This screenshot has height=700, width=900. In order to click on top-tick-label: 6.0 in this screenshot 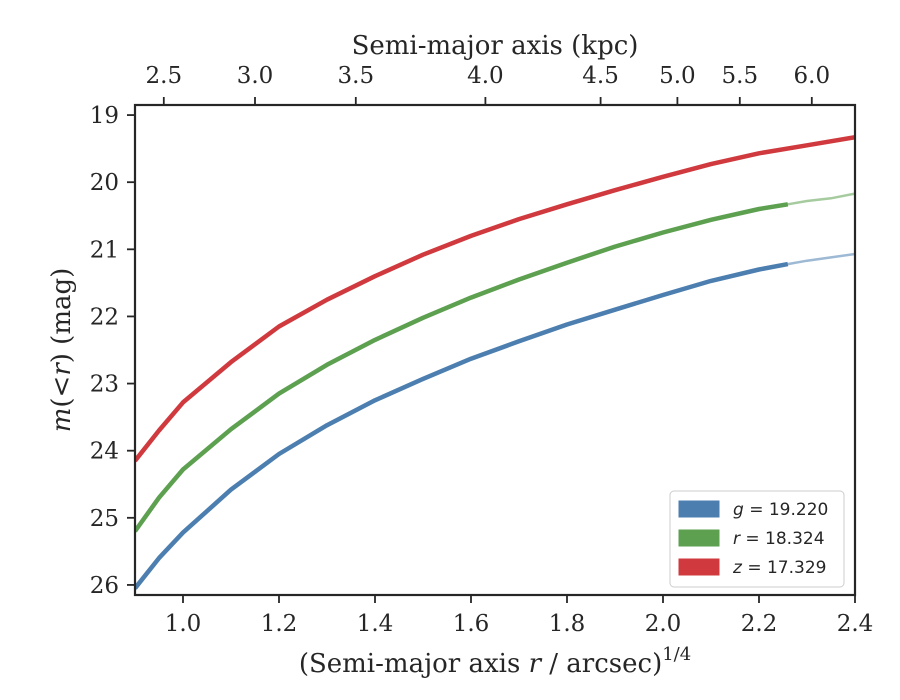, I will do `click(812, 76)`.